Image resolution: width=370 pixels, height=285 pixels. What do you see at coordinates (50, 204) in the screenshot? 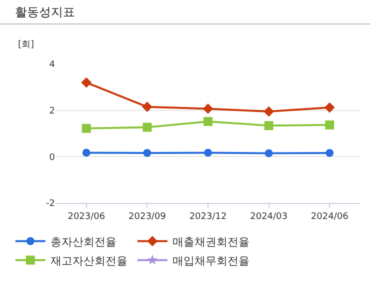
I see `y-tick-label: -2` at bounding box center [50, 204].